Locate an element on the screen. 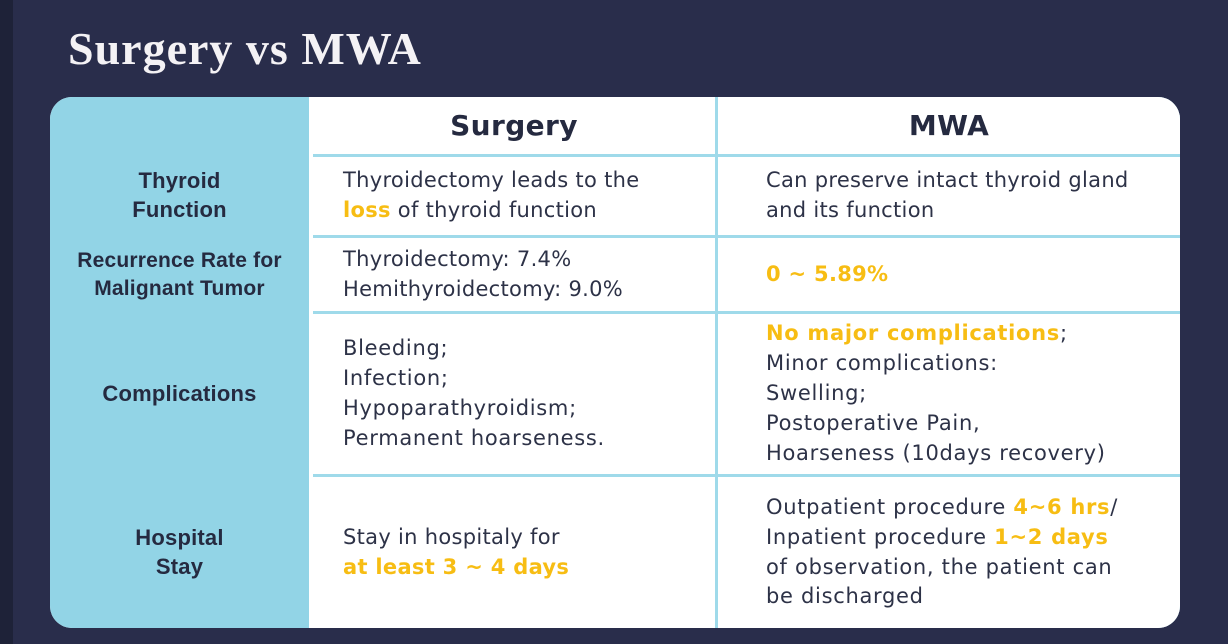 The image size is (1228, 644). column-header-surgery: Surgery is located at coordinates (514, 125).